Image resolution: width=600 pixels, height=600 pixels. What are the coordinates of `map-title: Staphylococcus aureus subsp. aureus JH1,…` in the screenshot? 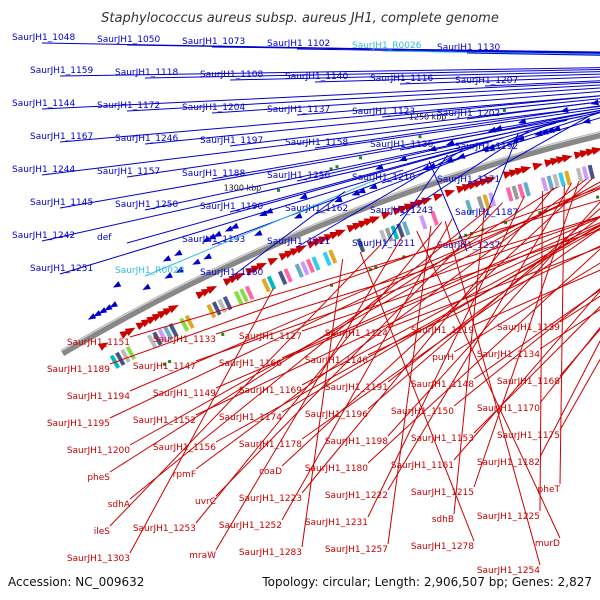 It's located at (300, 18).